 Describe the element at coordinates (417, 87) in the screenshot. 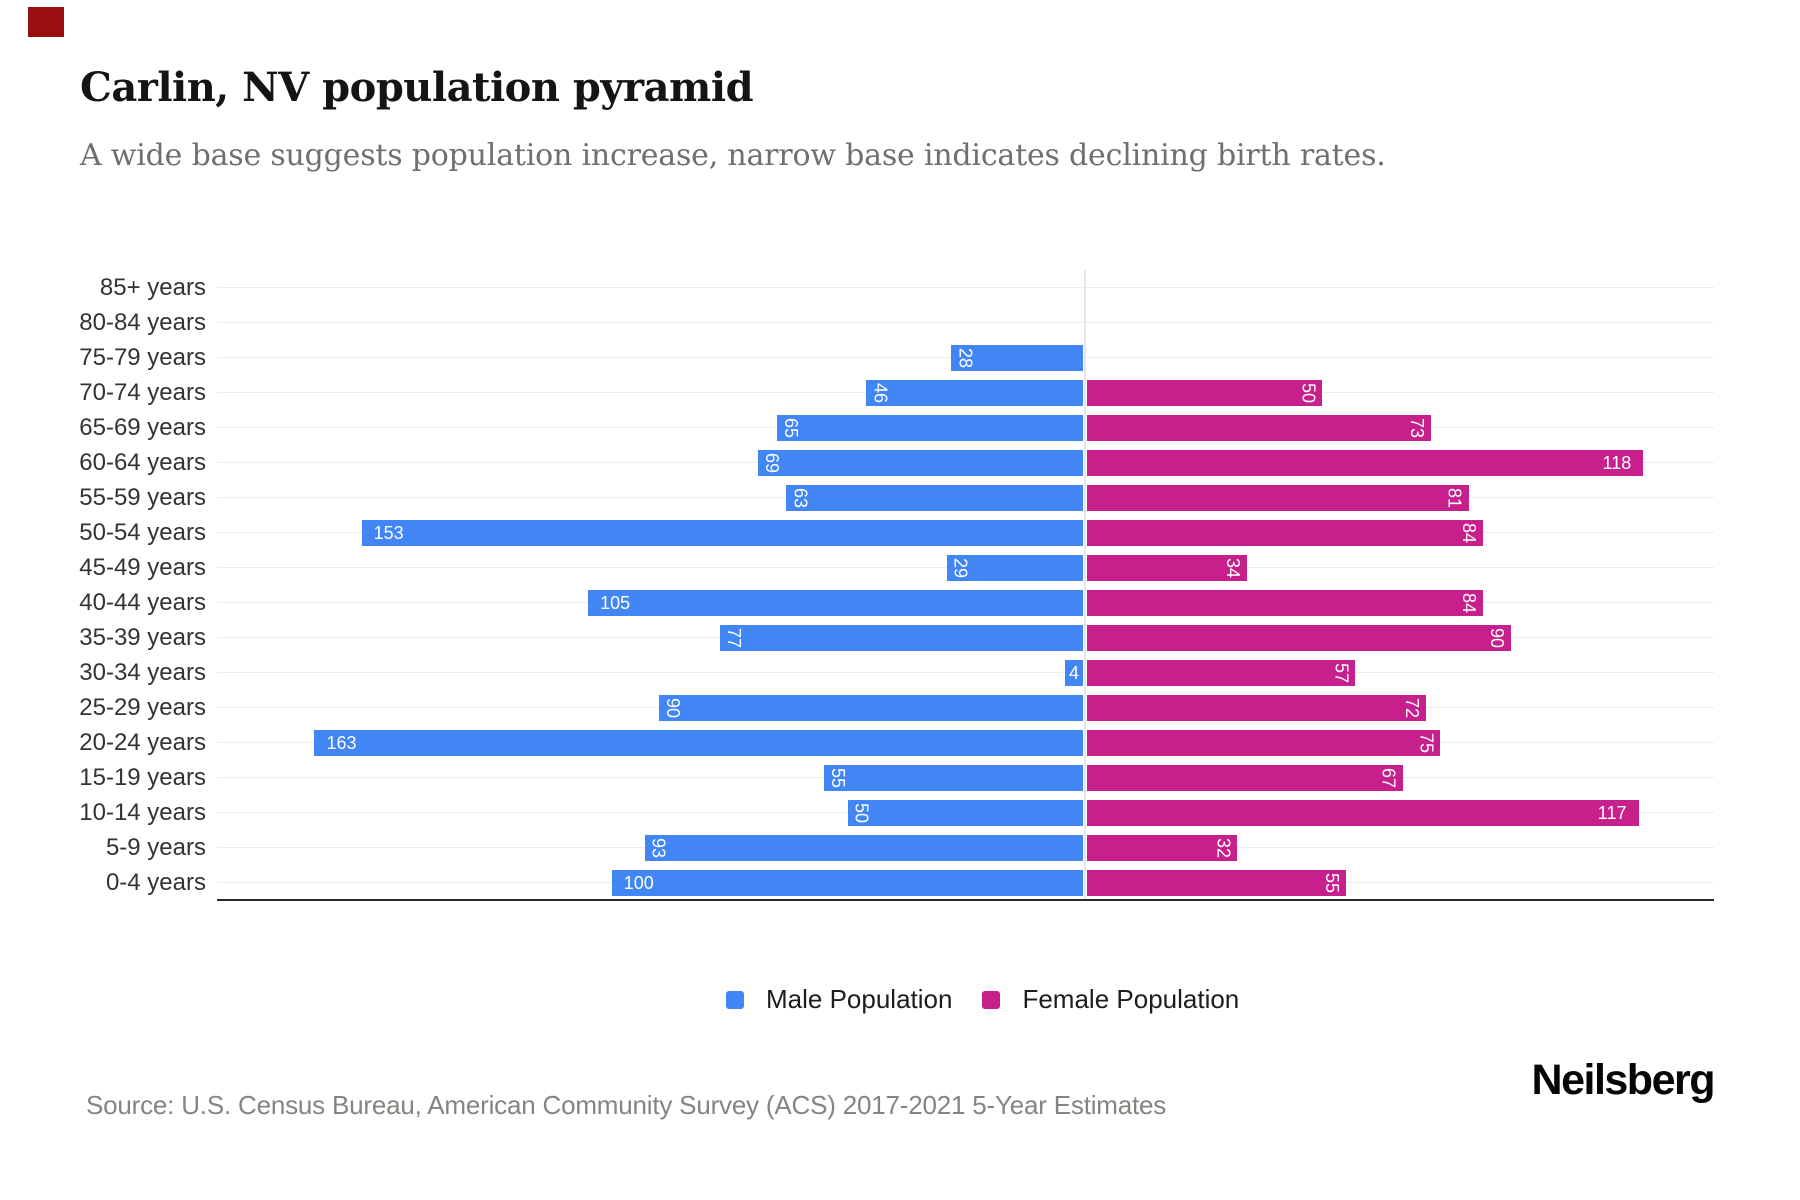

I see `chart-title: Carlin, NV population pyramid` at that location.